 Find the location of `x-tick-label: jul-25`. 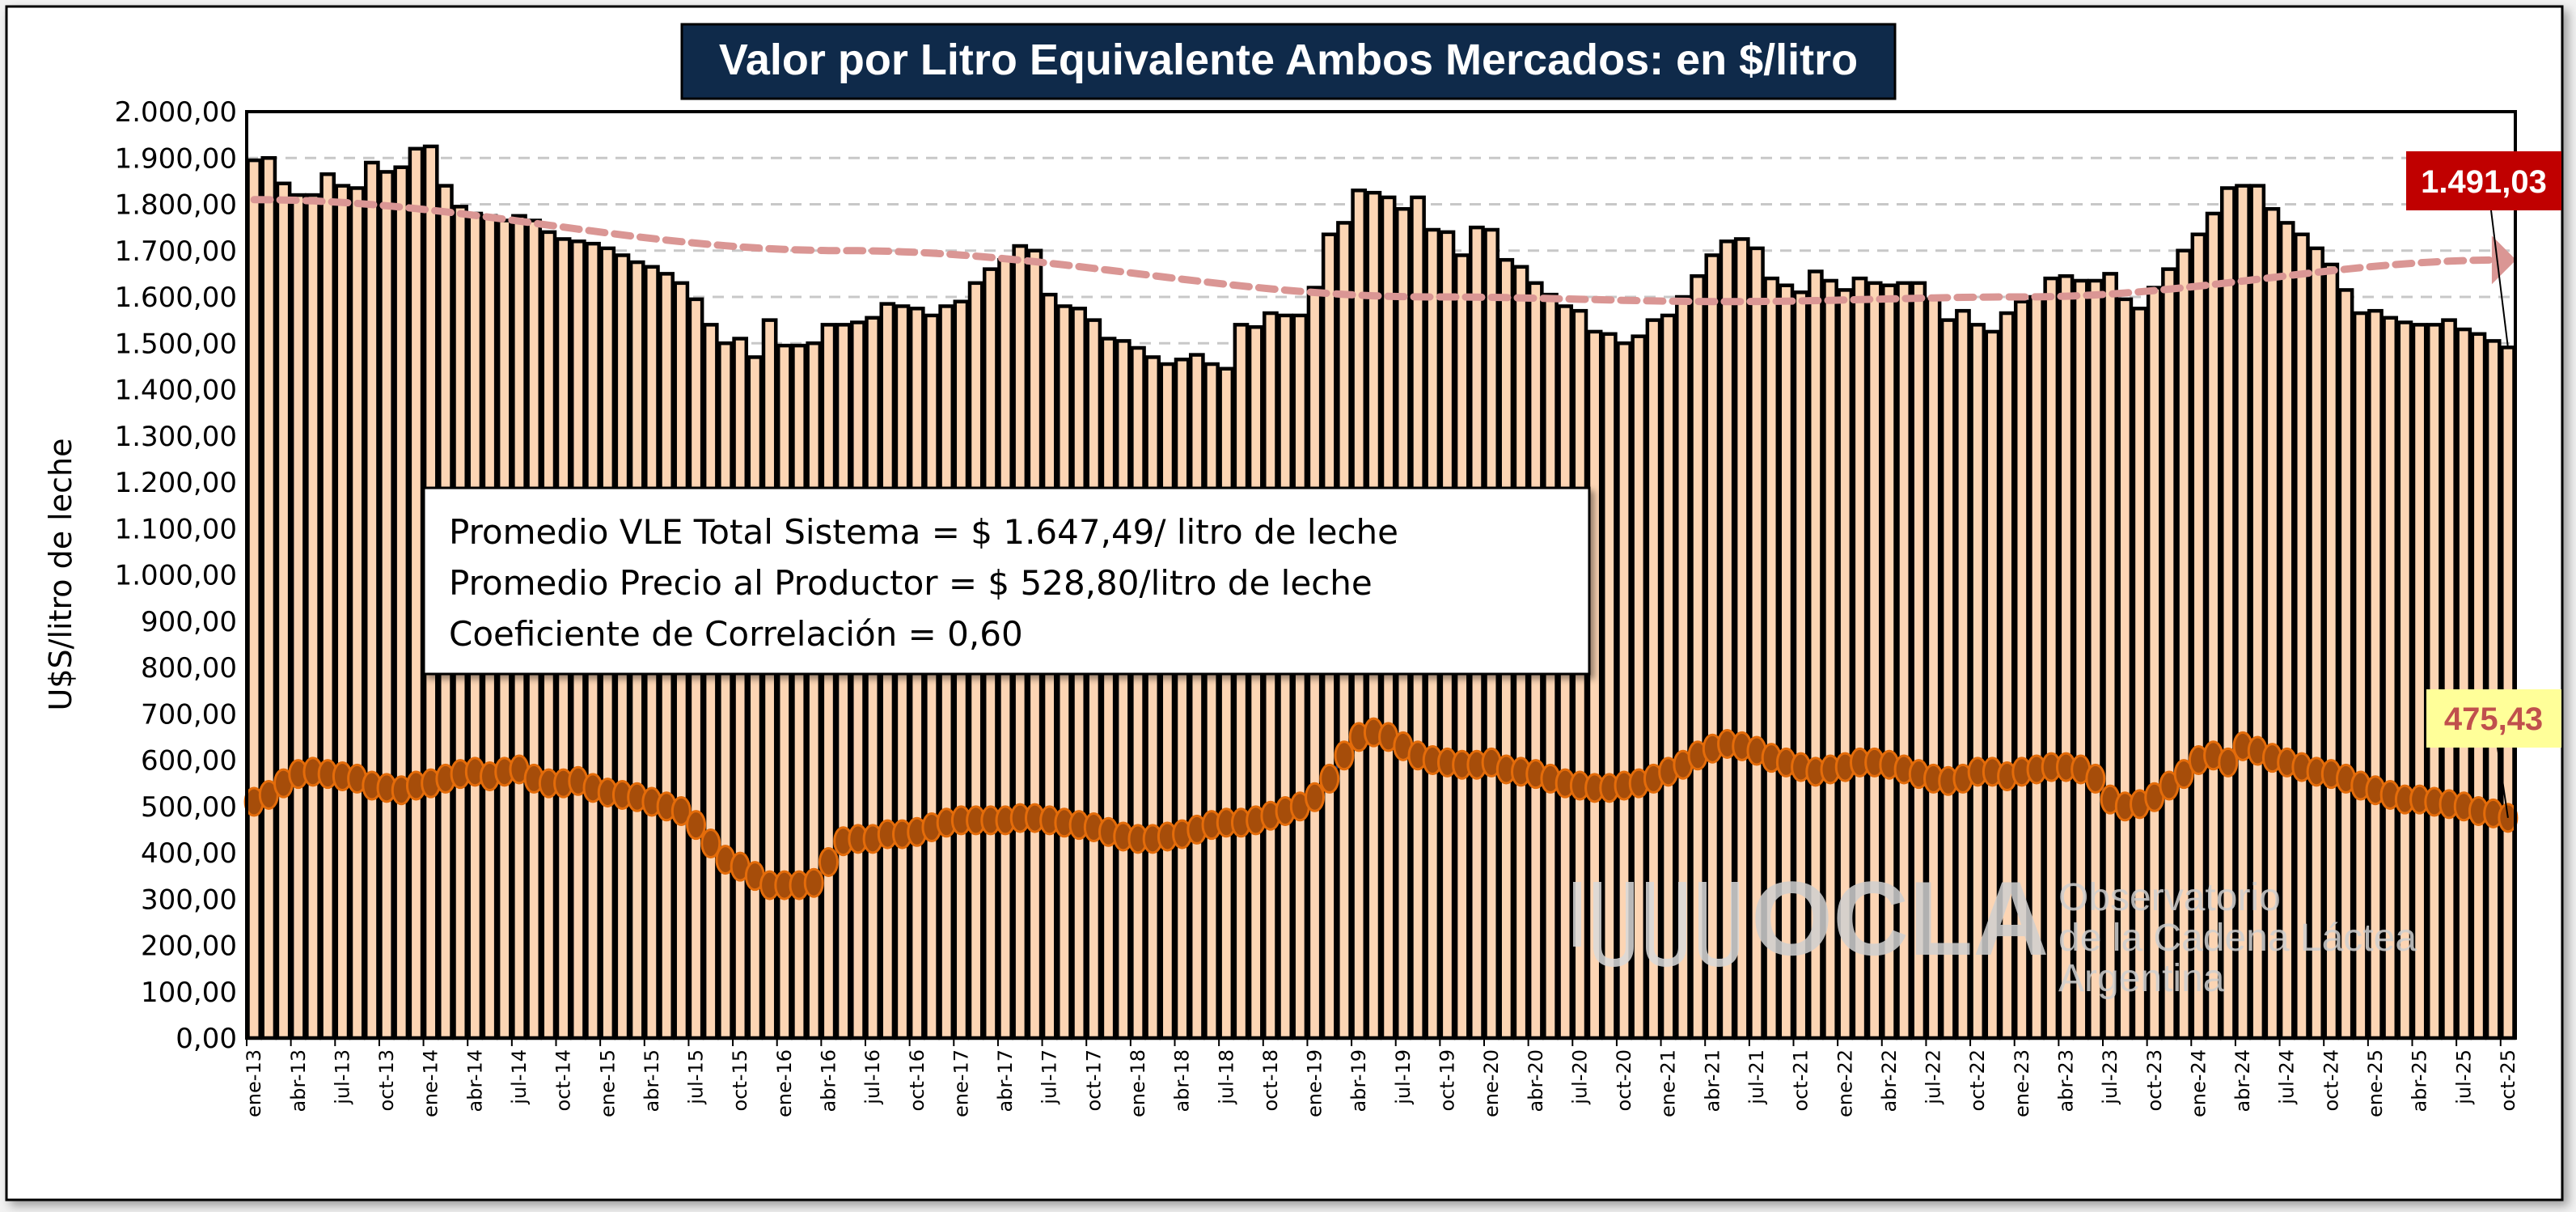

x-tick-label: jul-25 is located at coordinates (2464, 1077).